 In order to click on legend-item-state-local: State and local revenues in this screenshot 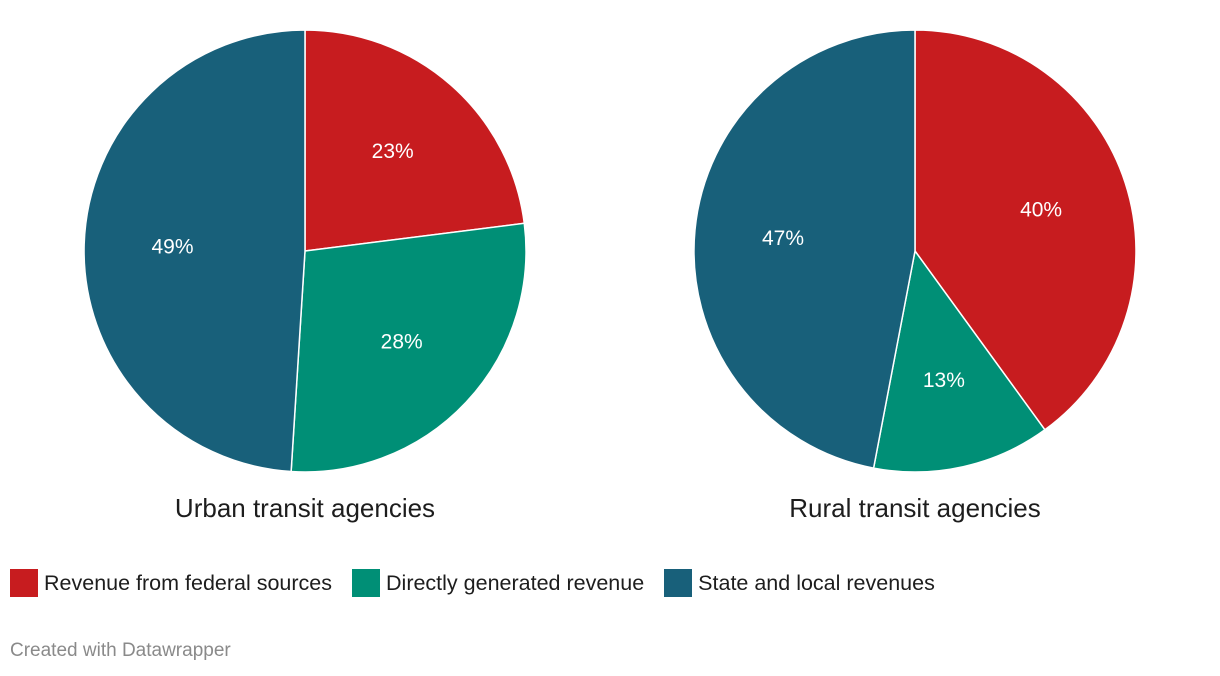, I will do `click(799, 583)`.